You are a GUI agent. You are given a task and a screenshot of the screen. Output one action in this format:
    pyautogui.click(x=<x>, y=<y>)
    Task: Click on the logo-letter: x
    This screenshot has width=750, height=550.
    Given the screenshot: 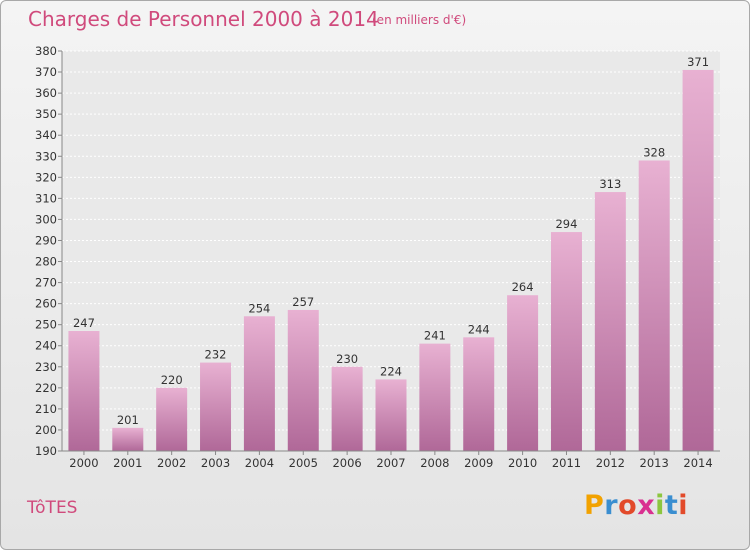 What is the action you would take?
    pyautogui.click(x=646, y=505)
    